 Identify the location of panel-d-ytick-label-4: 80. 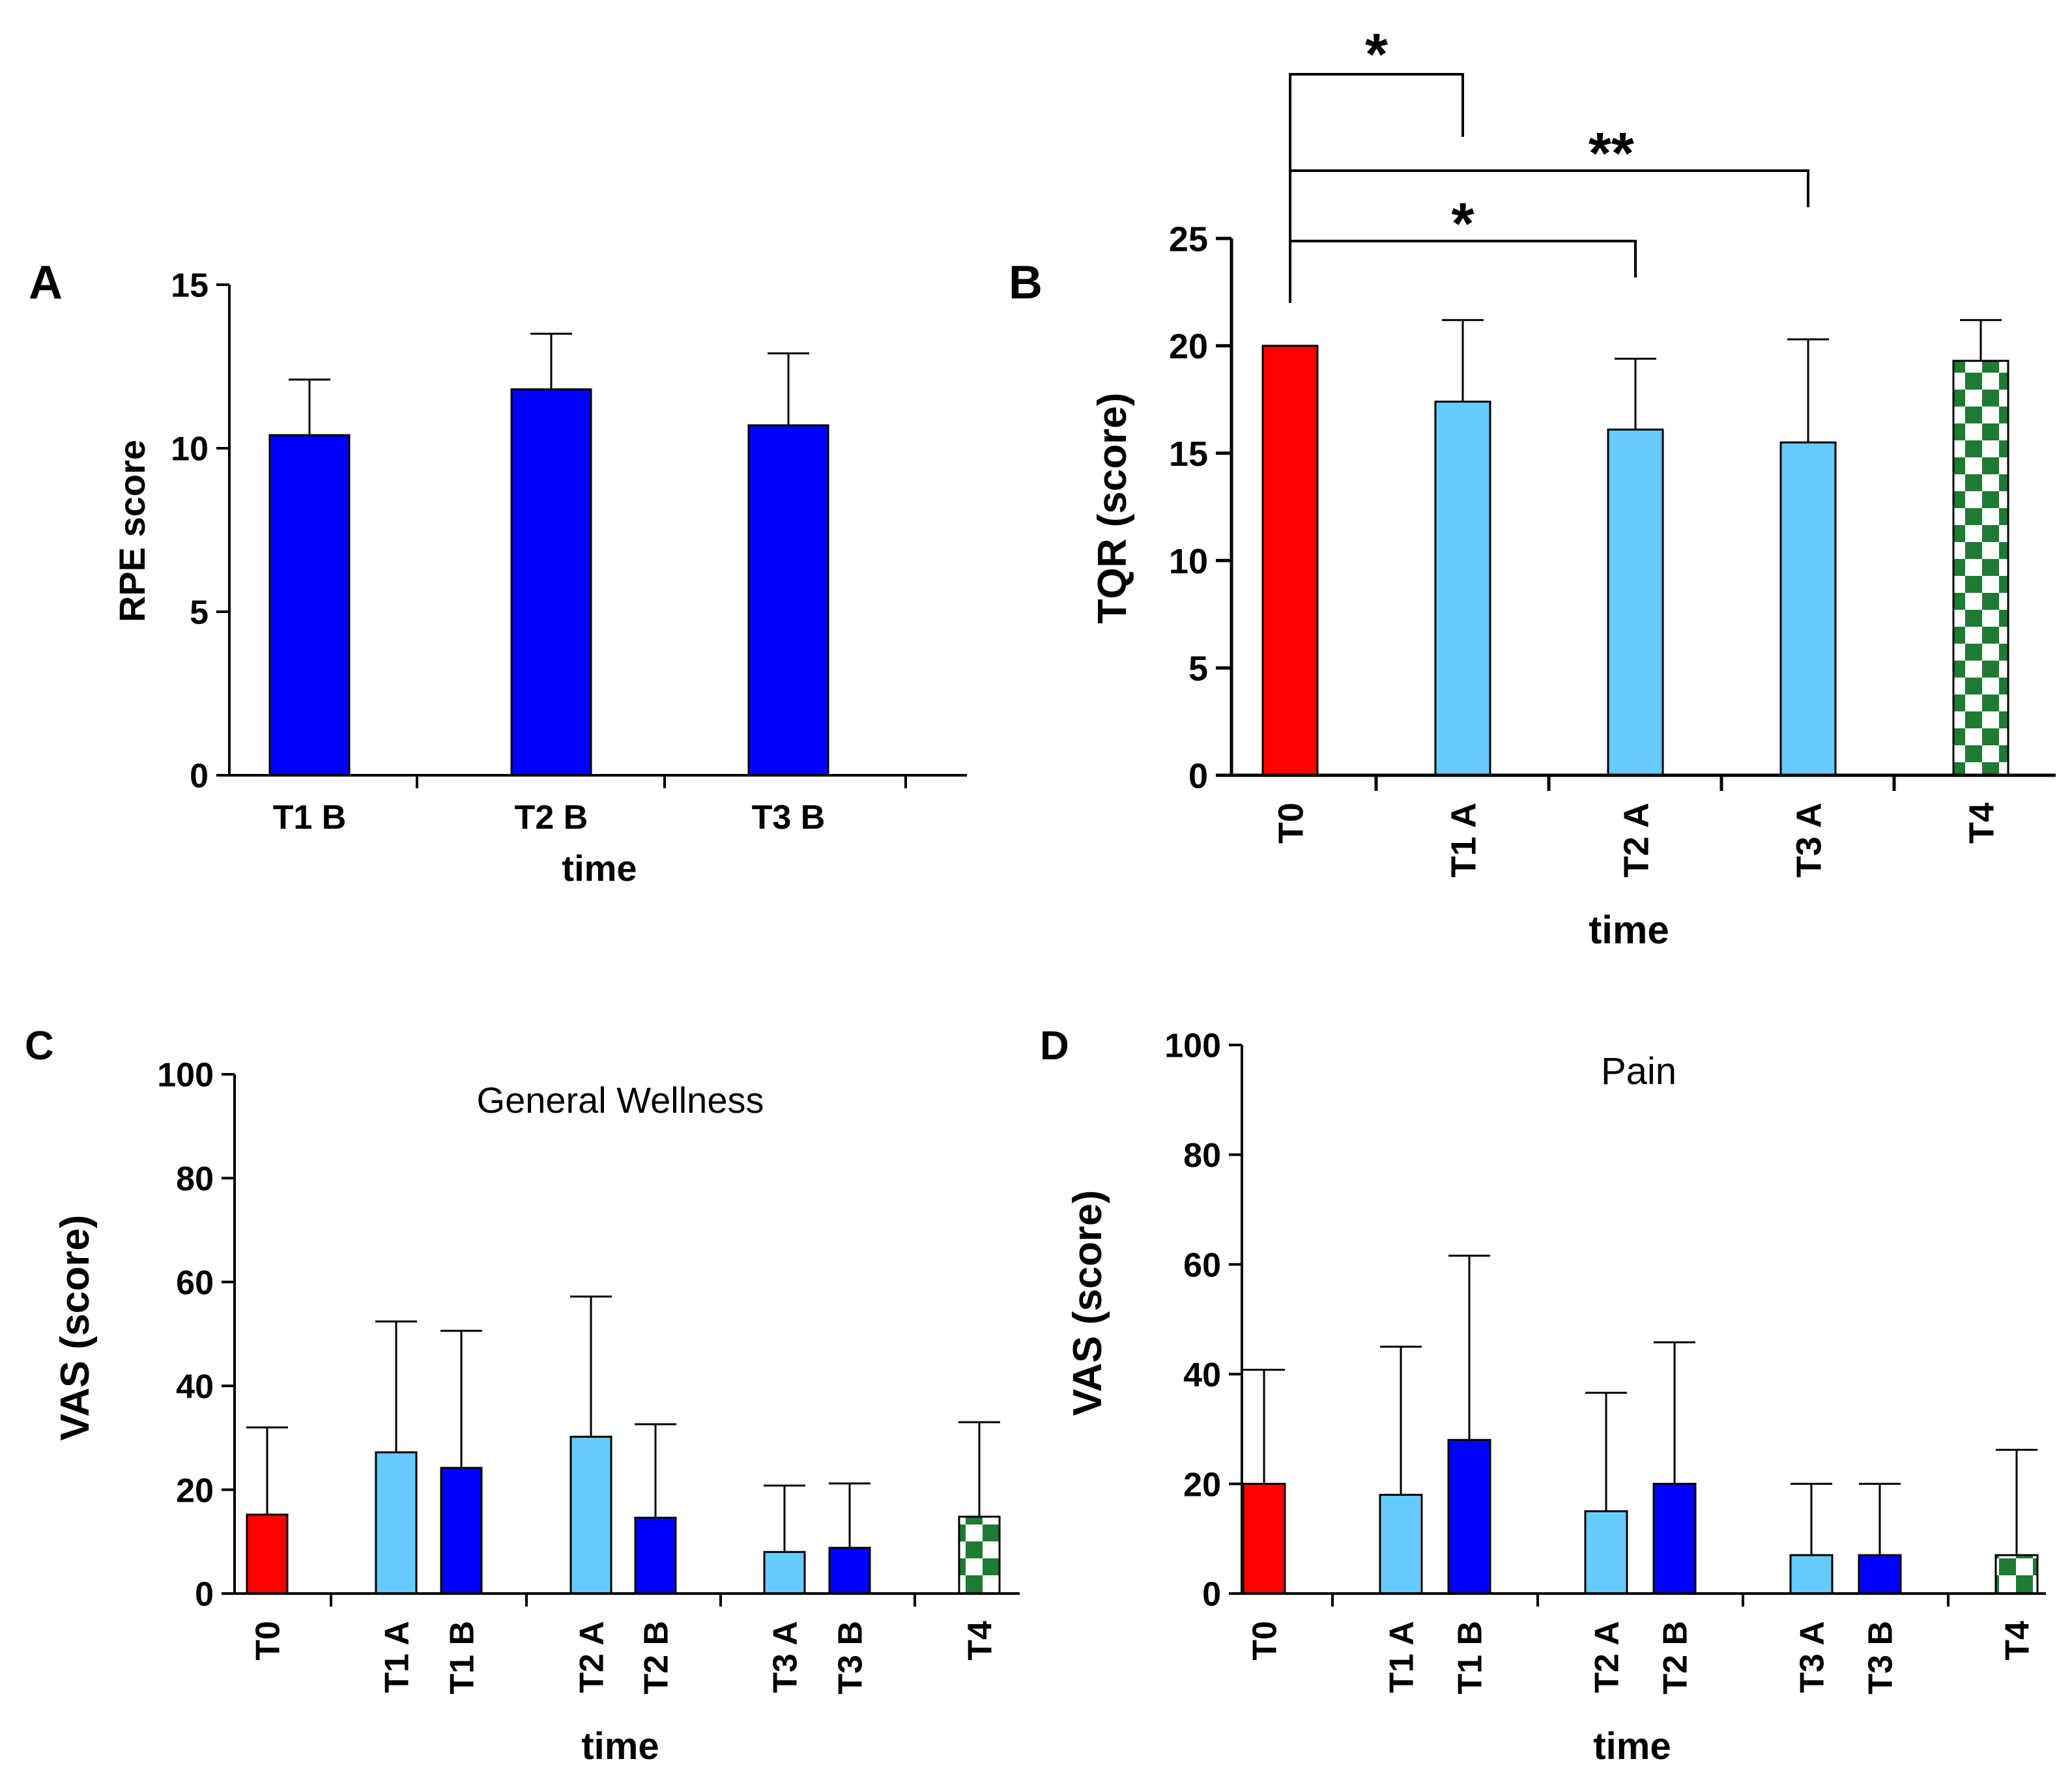
(1202, 1156).